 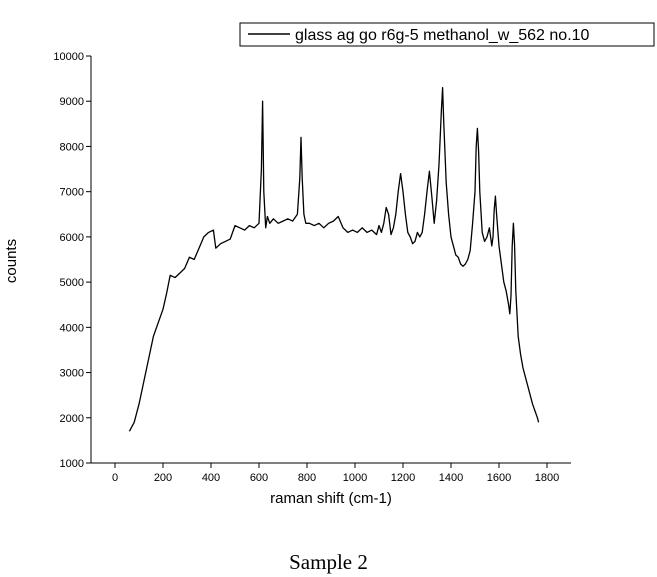 I want to click on y-tick-label: 2000, so click(x=72, y=419).